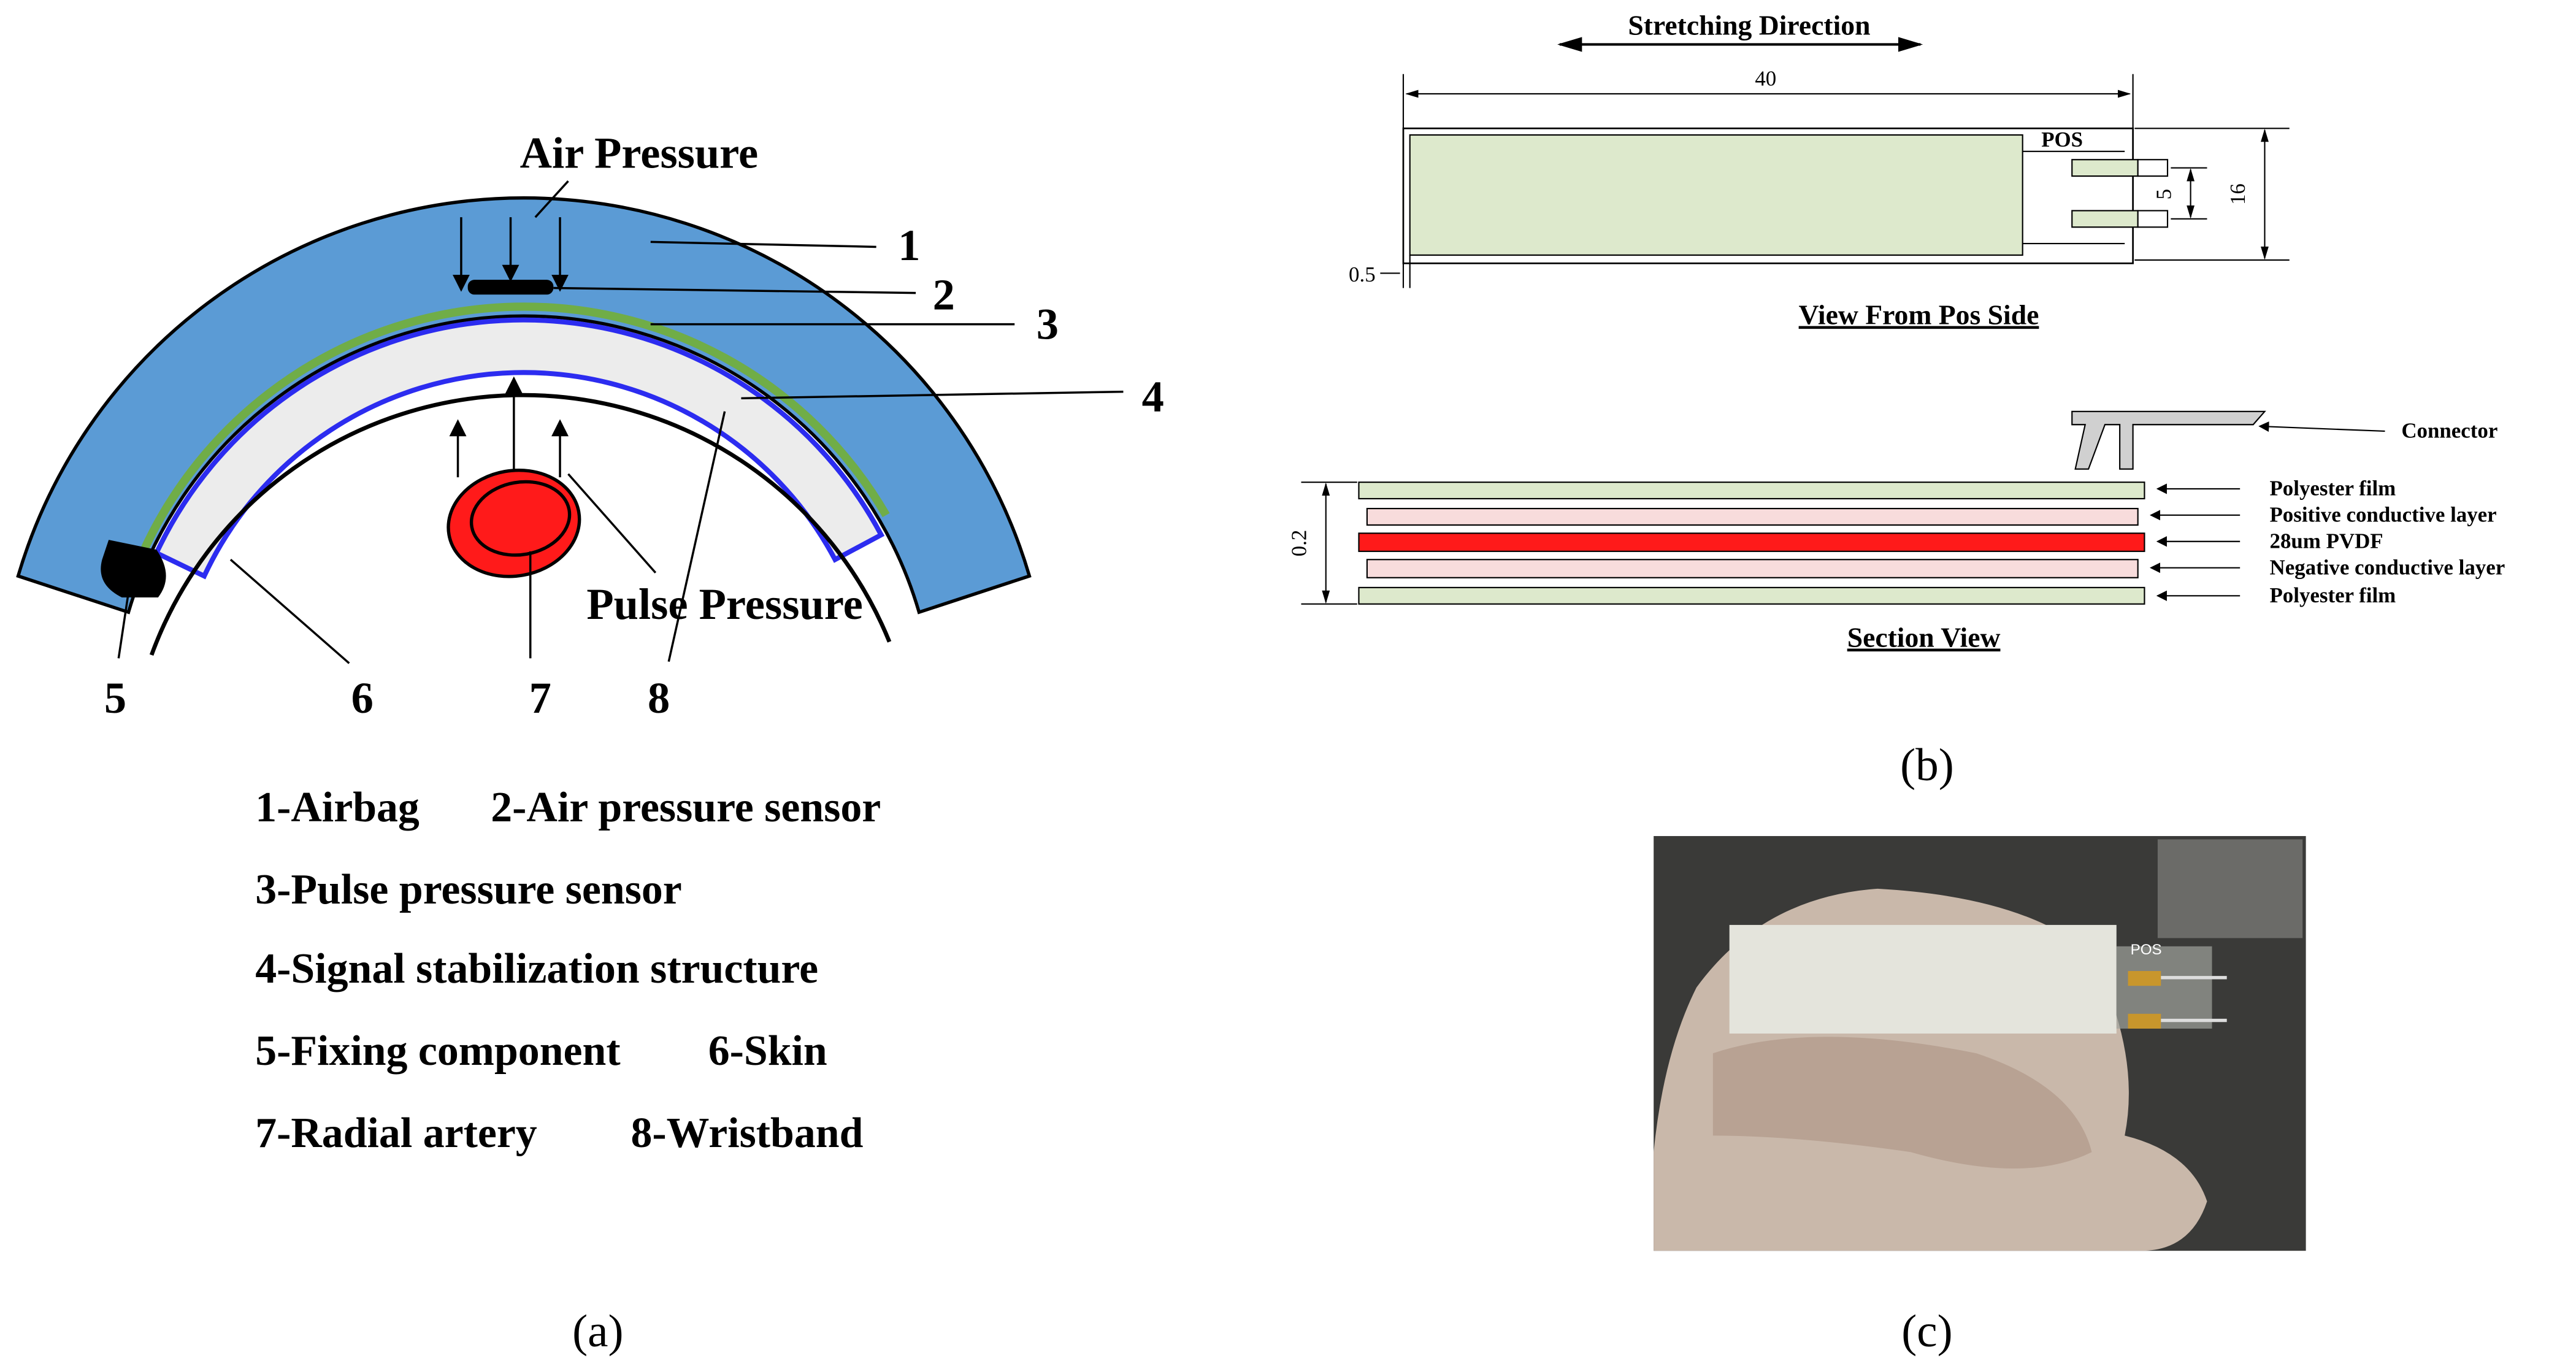 This screenshot has height=1366, width=2576. I want to click on artery, so click(514, 523).